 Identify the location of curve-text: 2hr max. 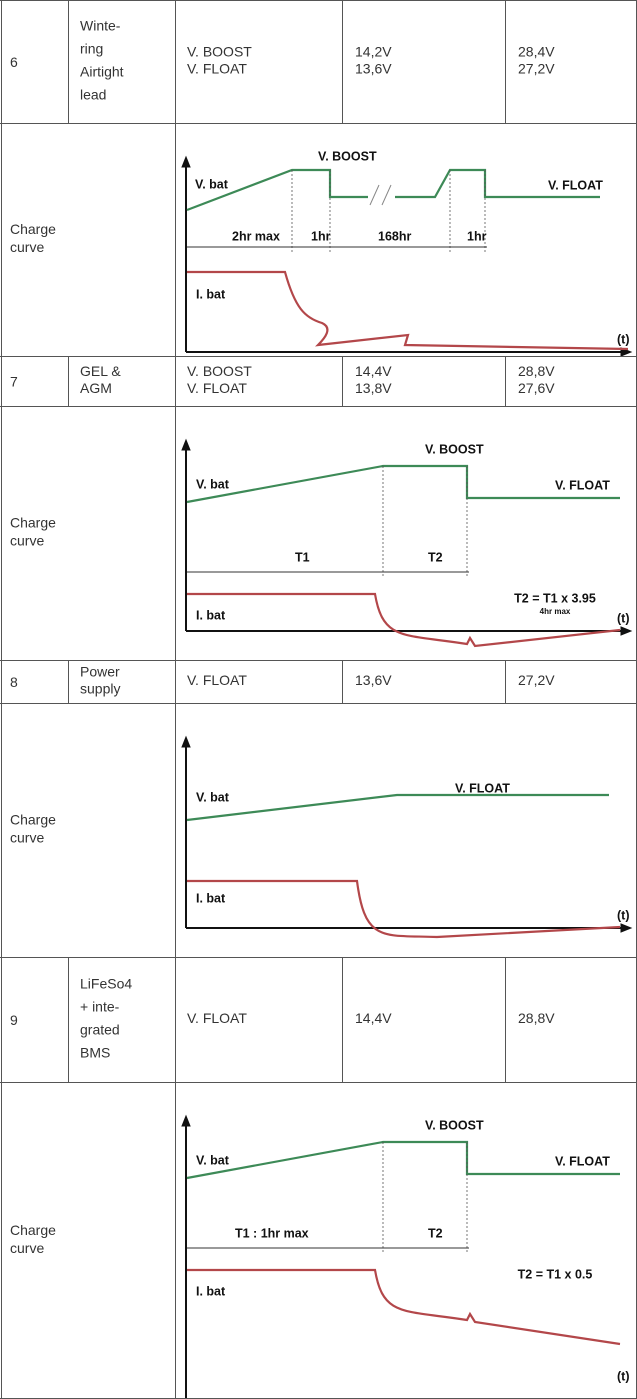
(256, 236).